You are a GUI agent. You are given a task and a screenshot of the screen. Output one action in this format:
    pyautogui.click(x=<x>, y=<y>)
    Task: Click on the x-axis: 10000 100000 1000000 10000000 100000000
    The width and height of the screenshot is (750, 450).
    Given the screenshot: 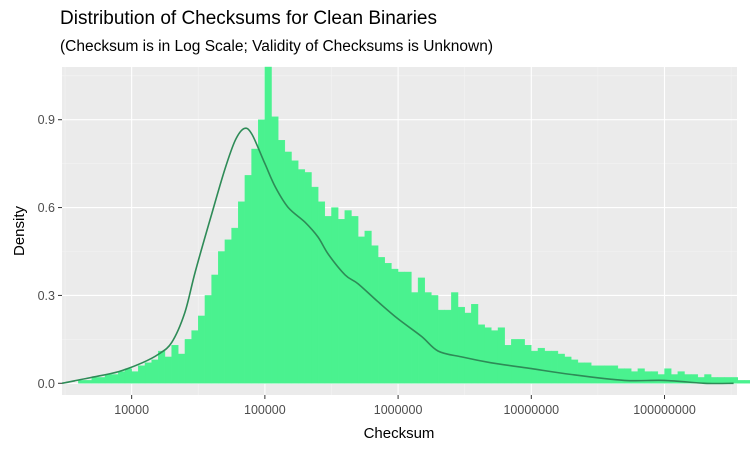 What is the action you would take?
    pyautogui.click(x=405, y=406)
    